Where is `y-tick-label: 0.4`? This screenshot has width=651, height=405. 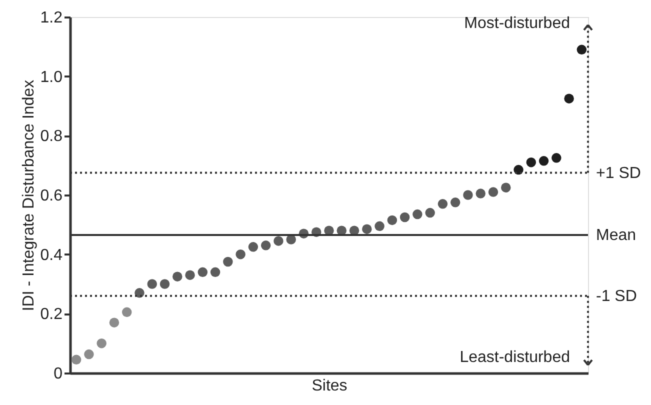 y-tick-label: 0.4 is located at coordinates (51, 255).